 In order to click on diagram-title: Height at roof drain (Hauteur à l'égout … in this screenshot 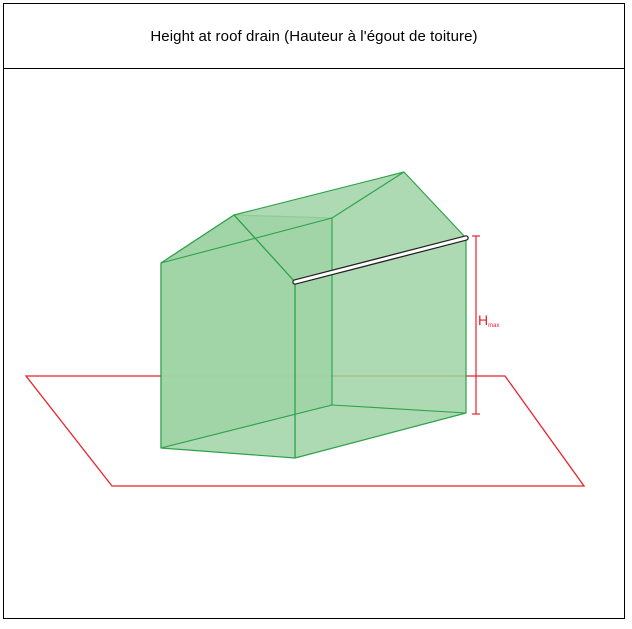, I will do `click(314, 36)`.